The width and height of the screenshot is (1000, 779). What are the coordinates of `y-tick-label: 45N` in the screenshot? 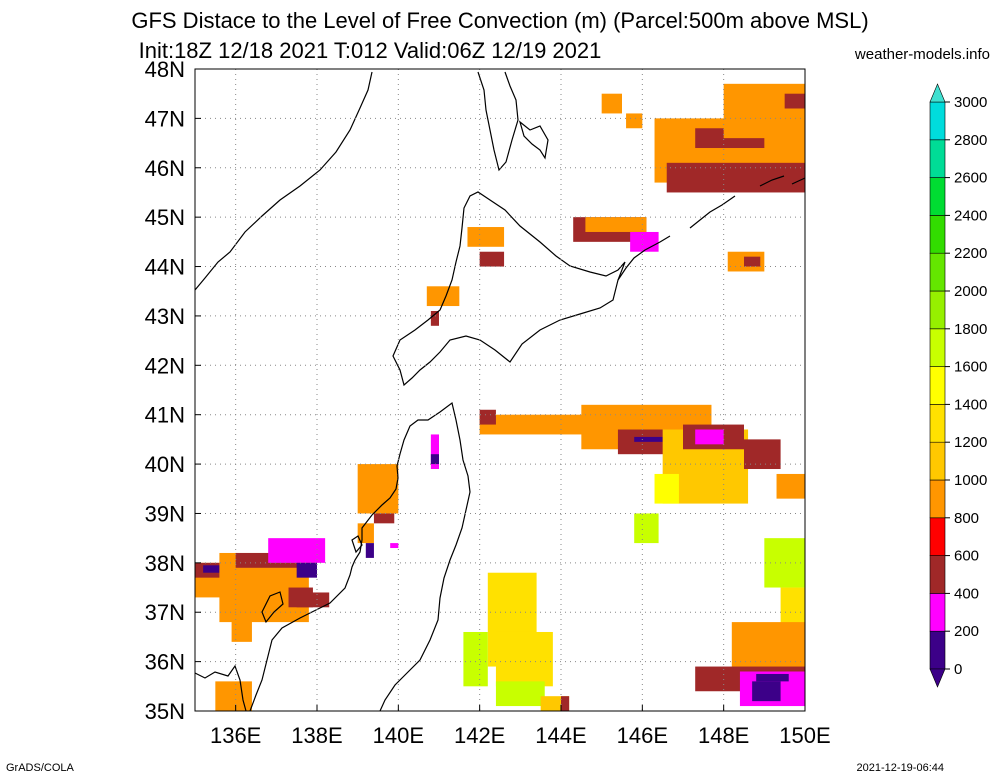 It's located at (165, 217).